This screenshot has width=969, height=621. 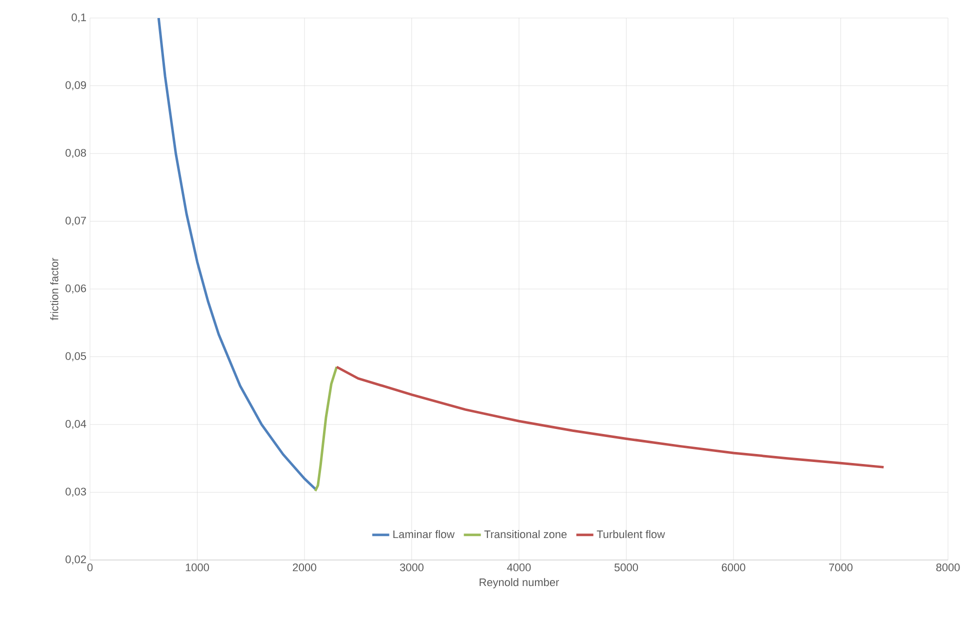 What do you see at coordinates (626, 568) in the screenshot?
I see `x-tick-label: 5000` at bounding box center [626, 568].